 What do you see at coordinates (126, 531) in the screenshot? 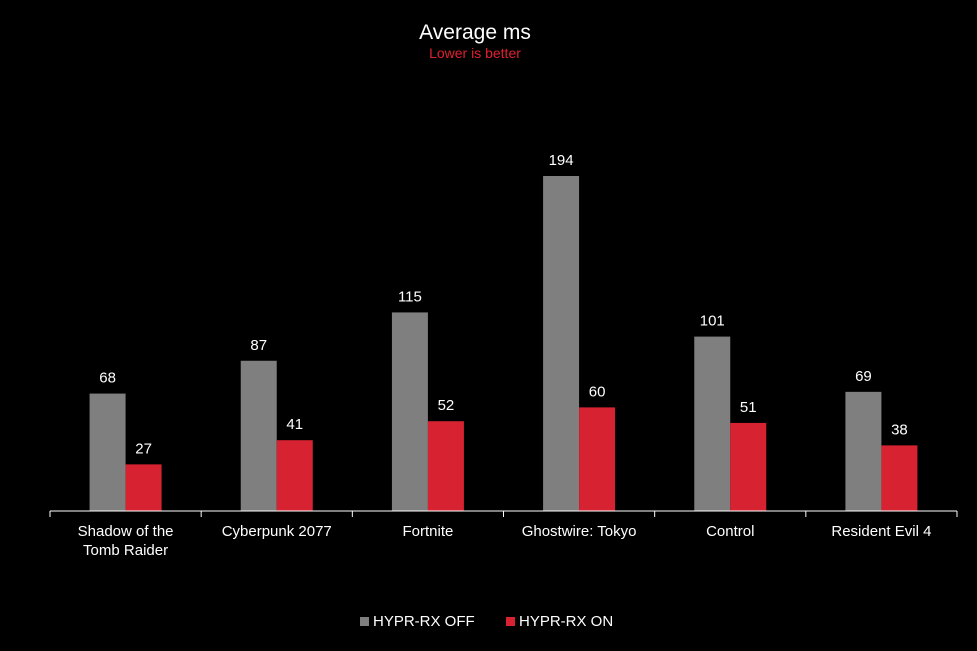
I see `category-label: Shadow of the` at bounding box center [126, 531].